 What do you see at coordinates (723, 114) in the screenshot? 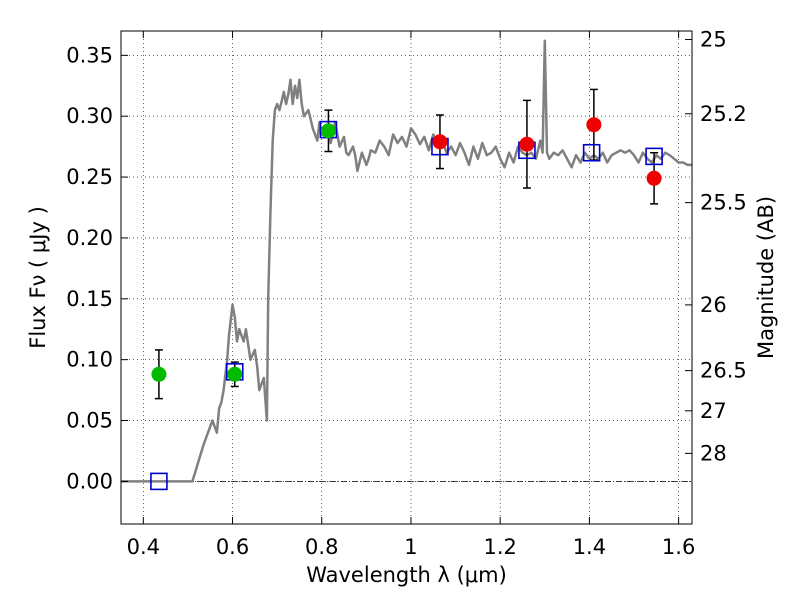
I see `magnitude-tick-label: 25.2` at bounding box center [723, 114].